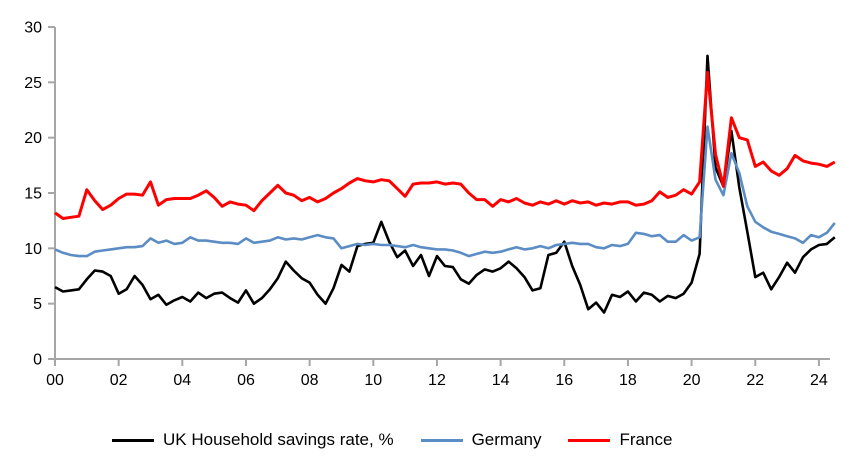 The width and height of the screenshot is (852, 476). I want to click on legend-item-france: France, so click(620, 440).